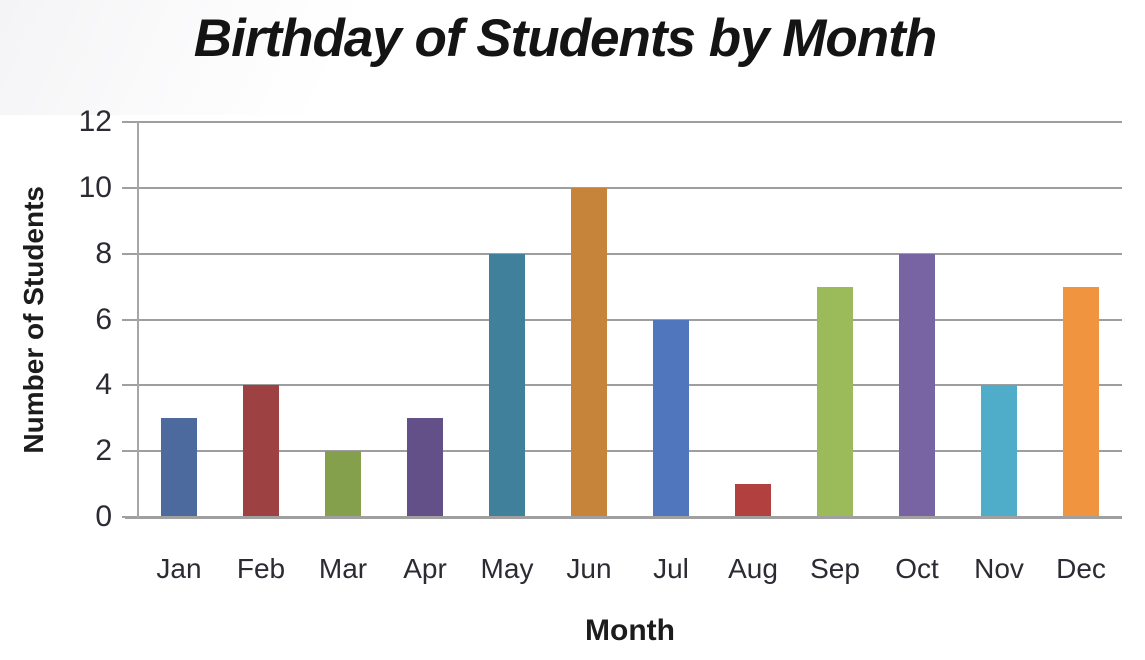 The width and height of the screenshot is (1145, 660). I want to click on x-tick-label-dec: Dec, so click(1081, 568).